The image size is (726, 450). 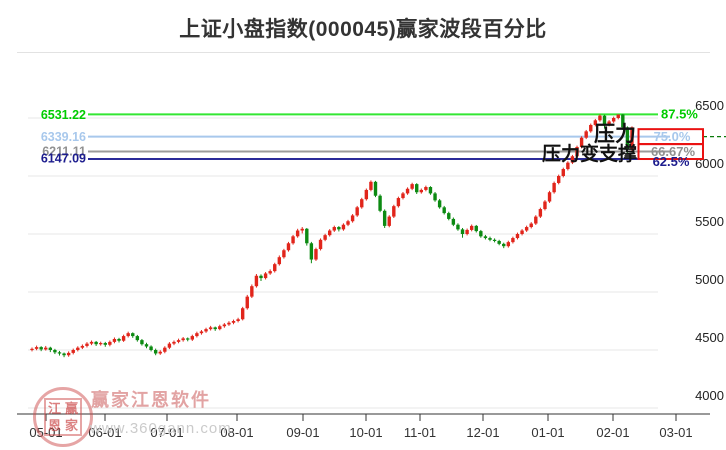 What do you see at coordinates (709, 221) in the screenshot?
I see `y-axis-label: 5500` at bounding box center [709, 221].